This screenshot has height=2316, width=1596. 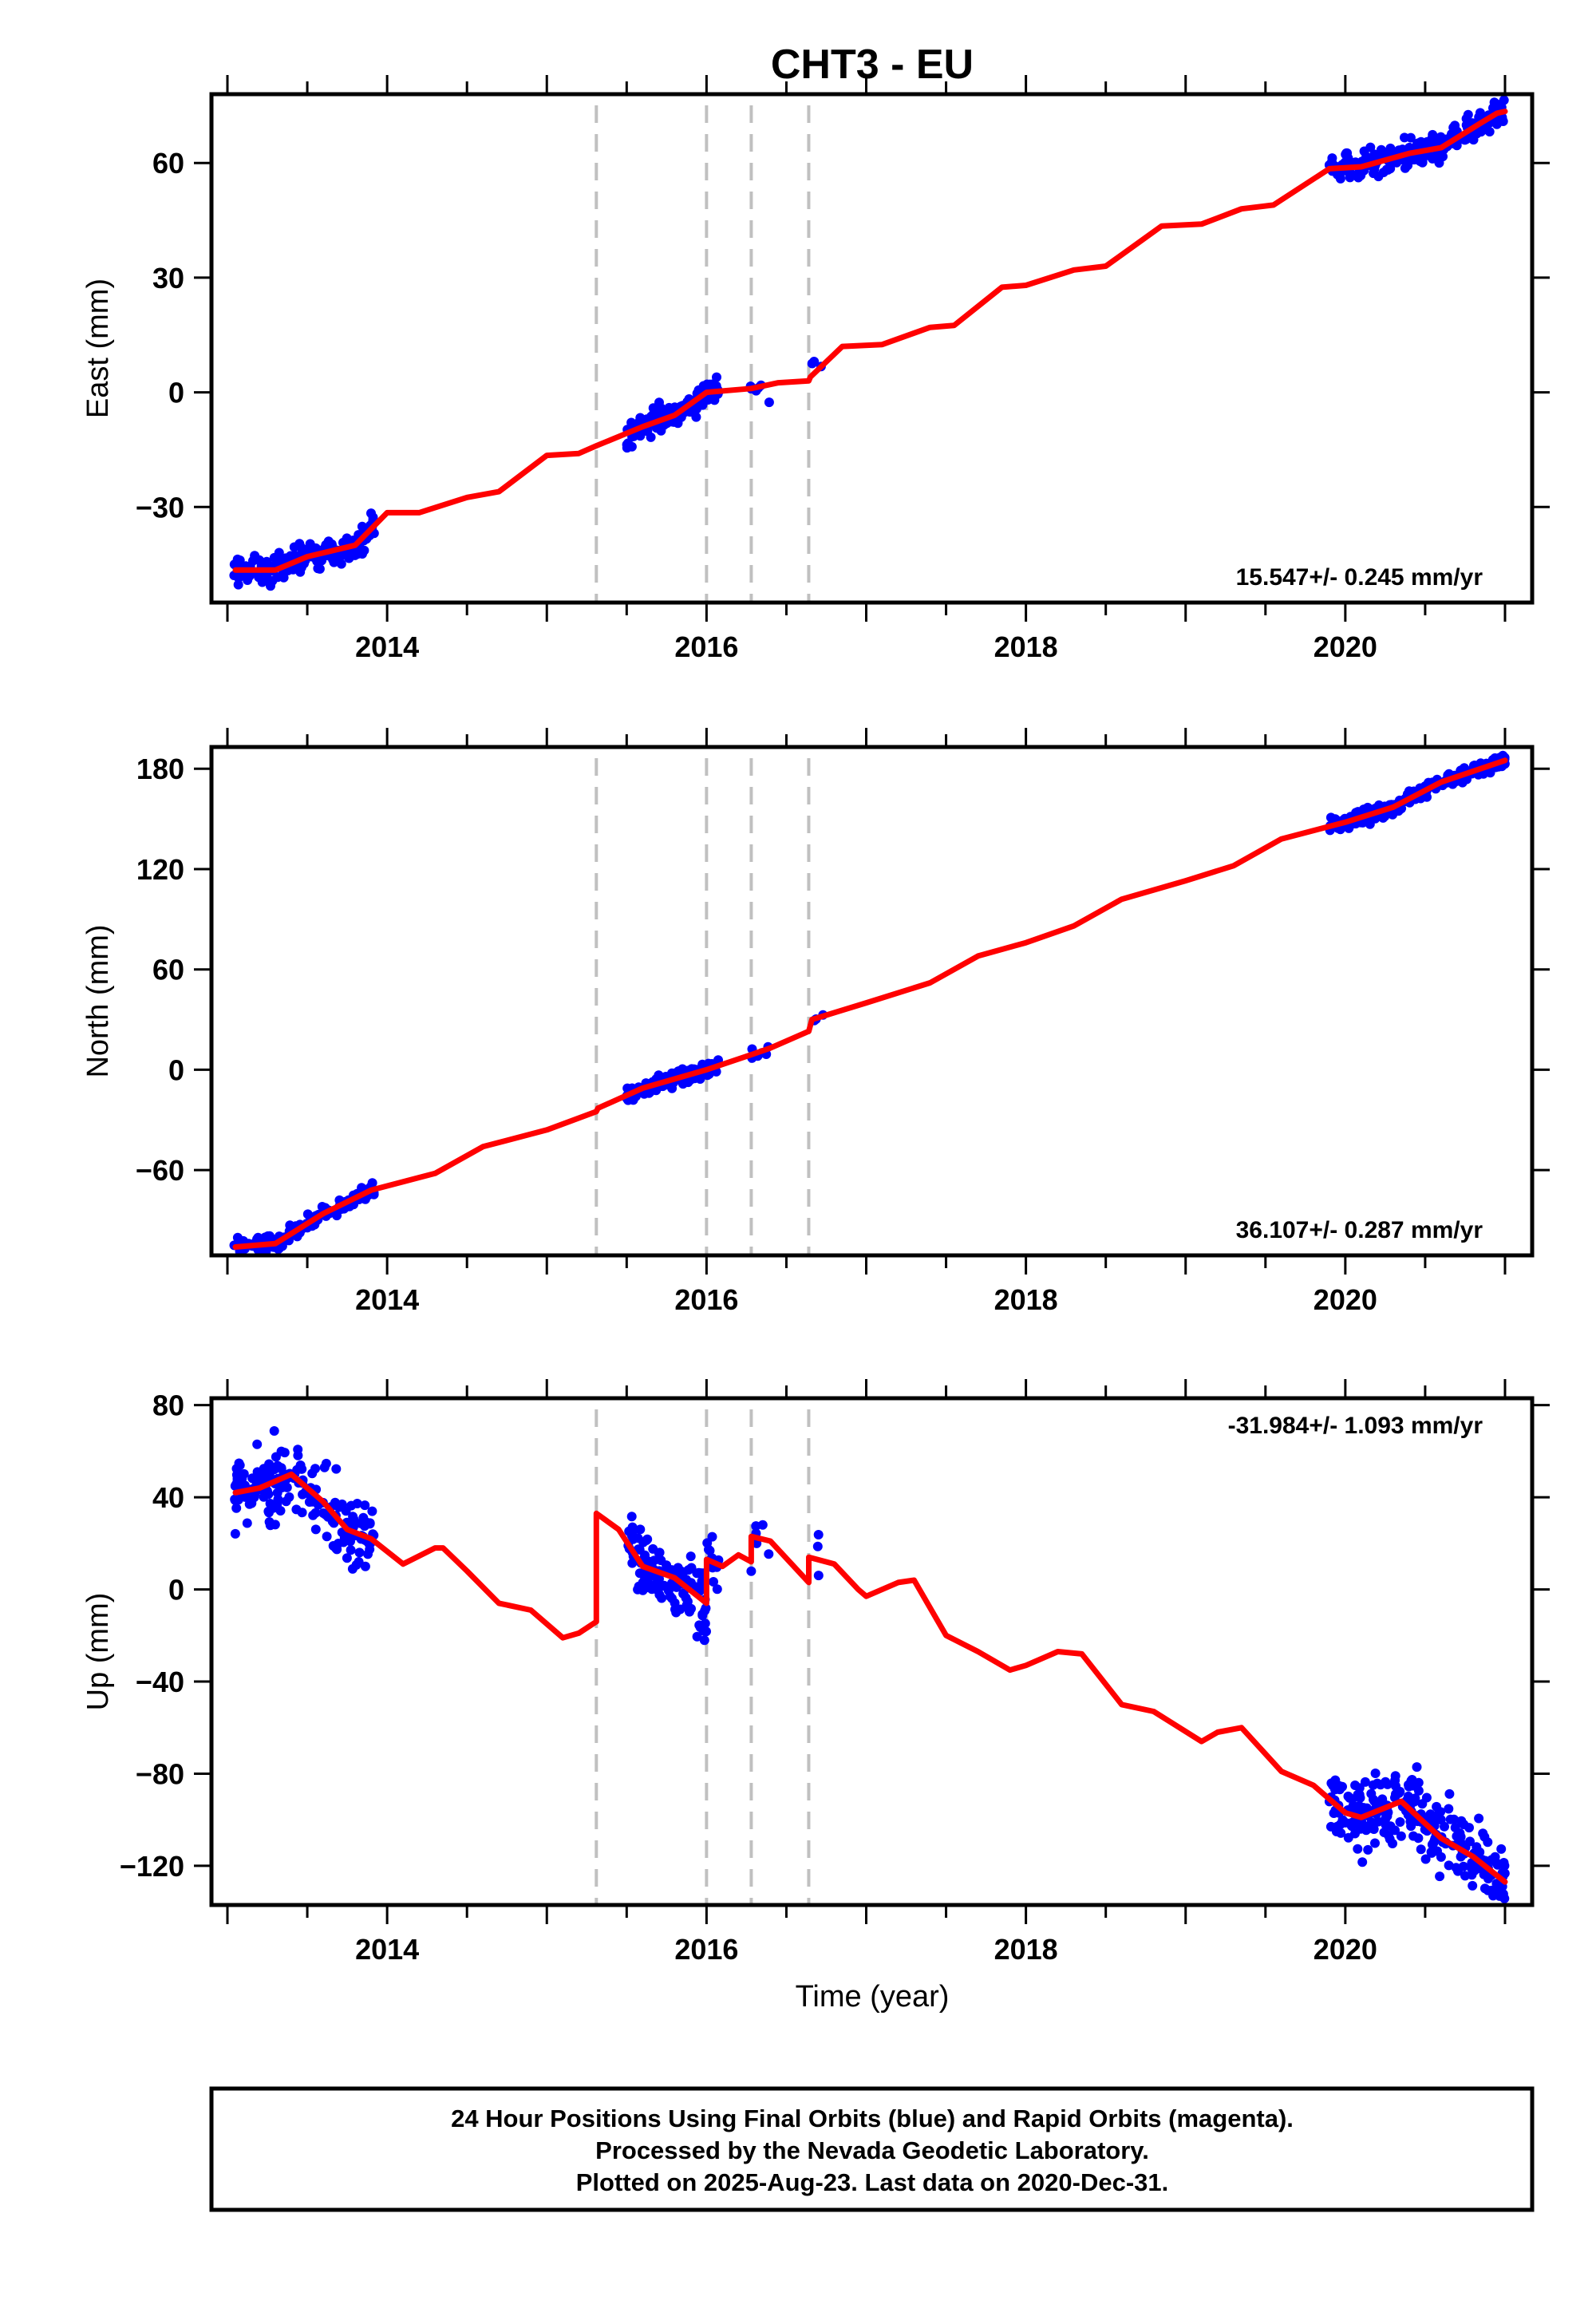 I want to click on y-tick-label: 0, so click(x=176, y=1590).